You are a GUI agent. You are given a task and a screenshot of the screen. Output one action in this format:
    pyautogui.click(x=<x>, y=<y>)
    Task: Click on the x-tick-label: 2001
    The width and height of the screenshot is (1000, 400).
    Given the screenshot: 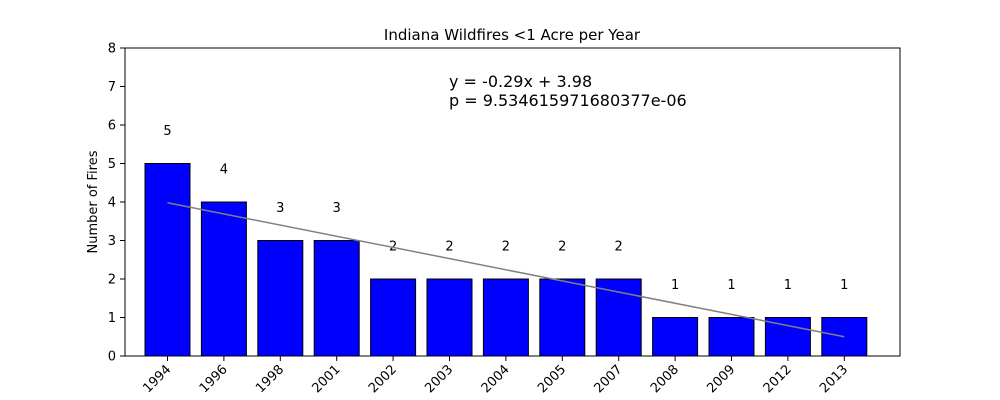 What is the action you would take?
    pyautogui.click(x=327, y=379)
    